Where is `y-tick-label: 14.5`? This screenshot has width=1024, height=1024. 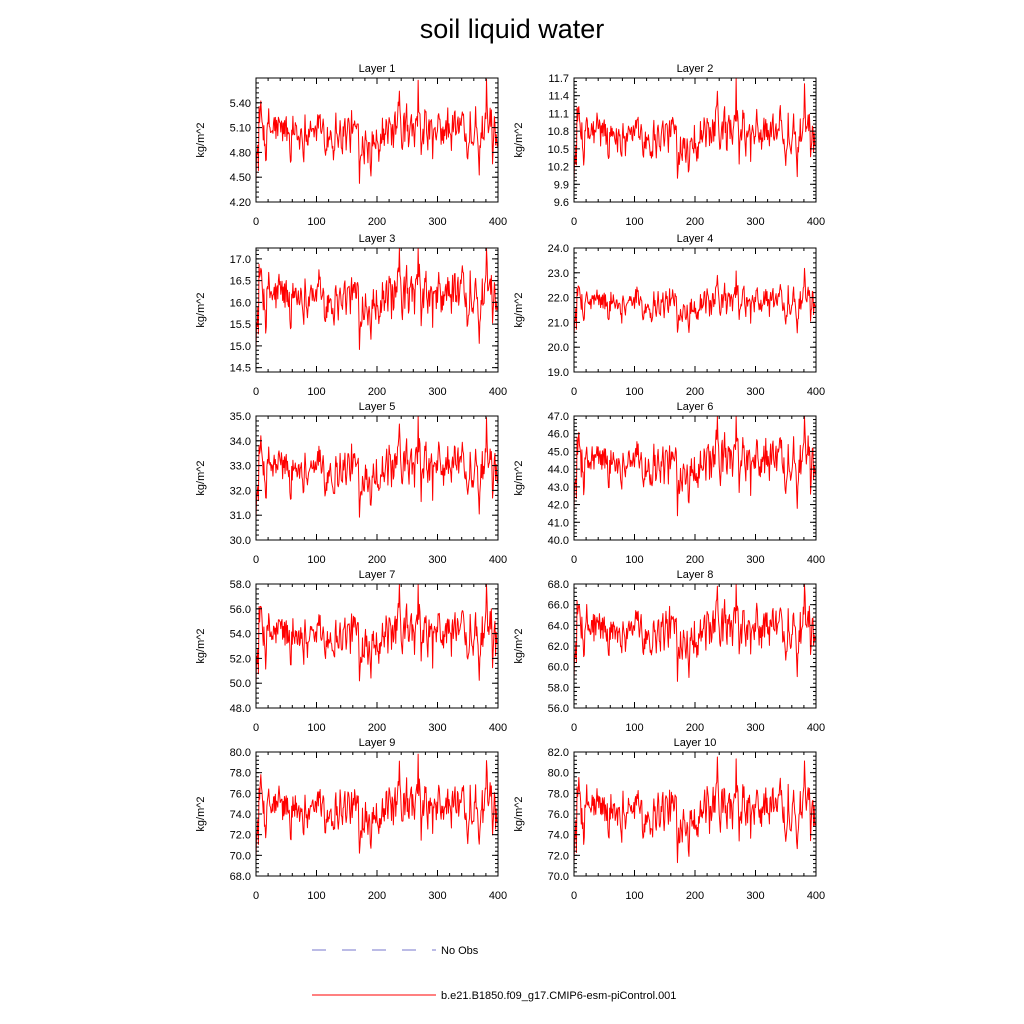 y-tick-label: 14.5 is located at coordinates (240, 369).